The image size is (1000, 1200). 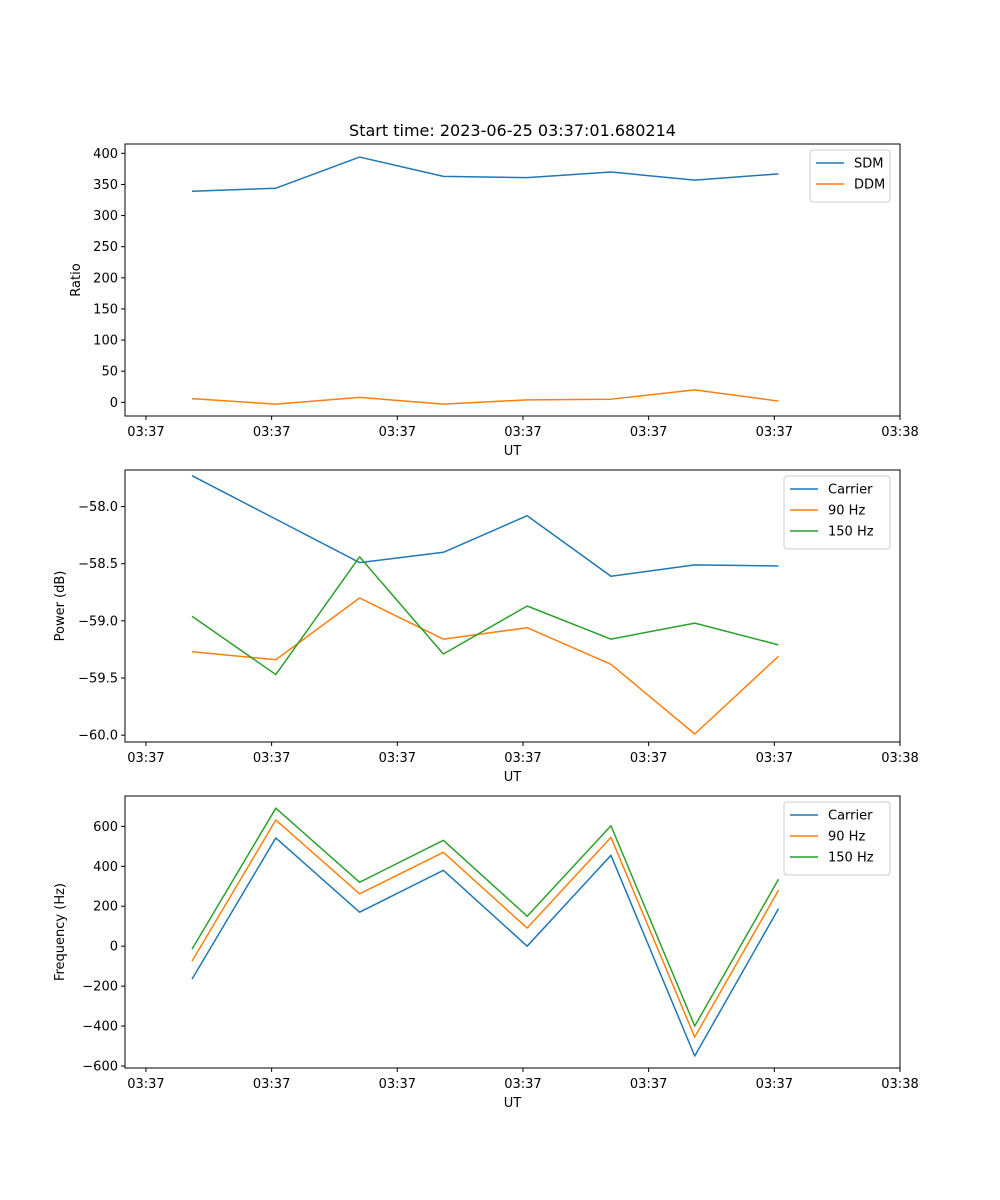 I want to click on y-axis-label: Ratio, so click(x=76, y=279).